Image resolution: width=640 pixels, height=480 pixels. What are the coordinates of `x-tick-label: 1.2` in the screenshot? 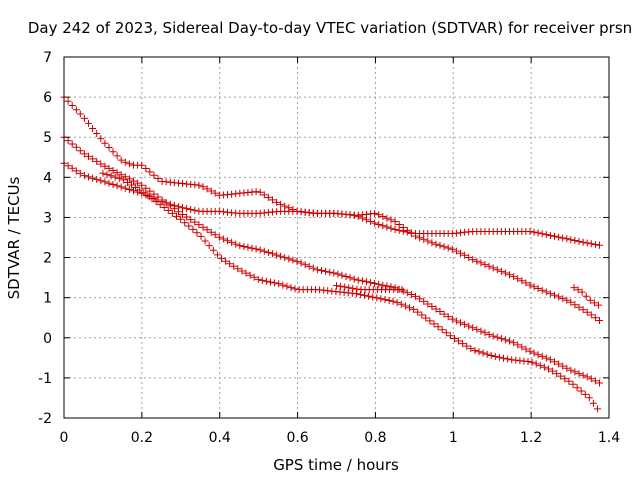 It's located at (531, 438).